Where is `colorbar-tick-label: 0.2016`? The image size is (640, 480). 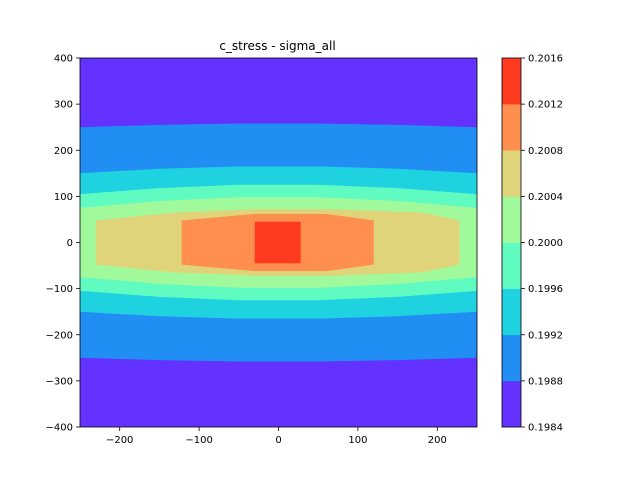 colorbar-tick-label: 0.2016 is located at coordinates (545, 59).